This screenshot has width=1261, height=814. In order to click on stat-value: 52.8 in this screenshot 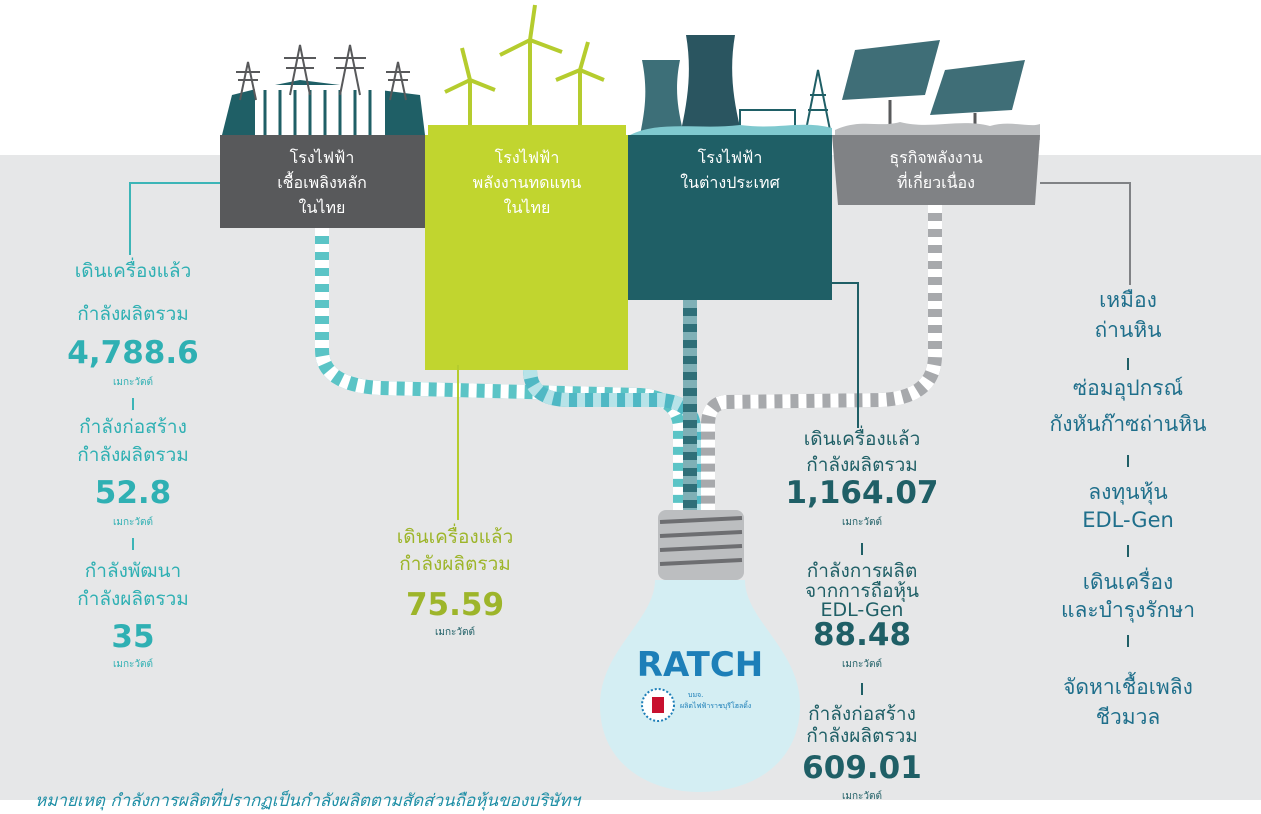, I will do `click(133, 493)`.